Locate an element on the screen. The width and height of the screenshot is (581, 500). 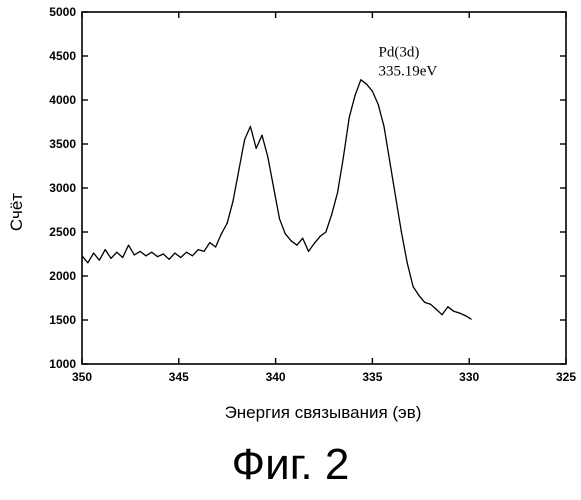
peak-annotation-line: Pd(3d) is located at coordinates (399, 52).